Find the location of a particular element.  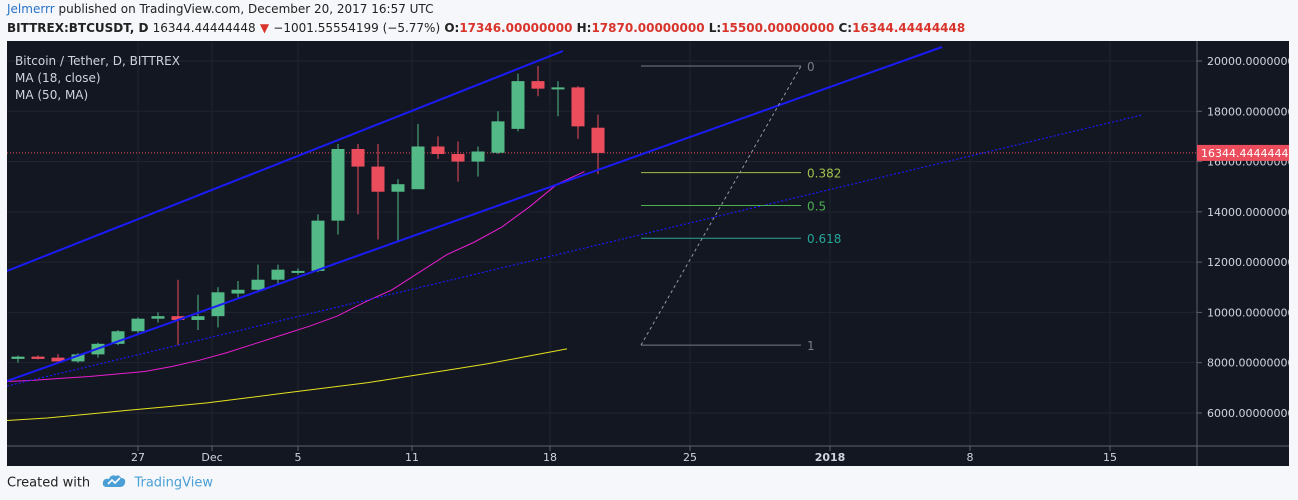

close-value: 16344.44444448 is located at coordinates (909, 28).